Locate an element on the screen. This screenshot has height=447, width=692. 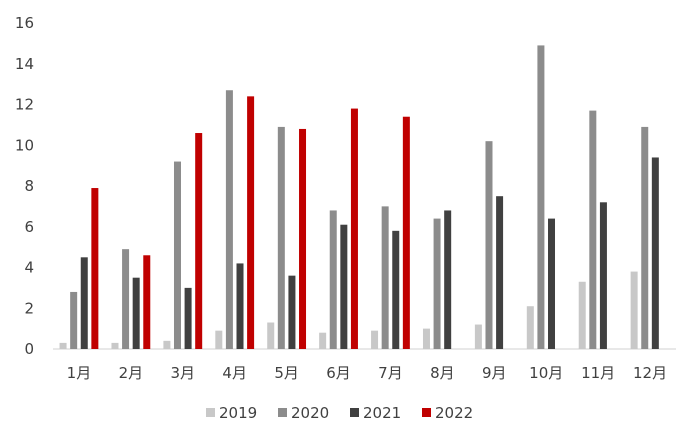
x-tick-label: 1月 is located at coordinates (79, 373).